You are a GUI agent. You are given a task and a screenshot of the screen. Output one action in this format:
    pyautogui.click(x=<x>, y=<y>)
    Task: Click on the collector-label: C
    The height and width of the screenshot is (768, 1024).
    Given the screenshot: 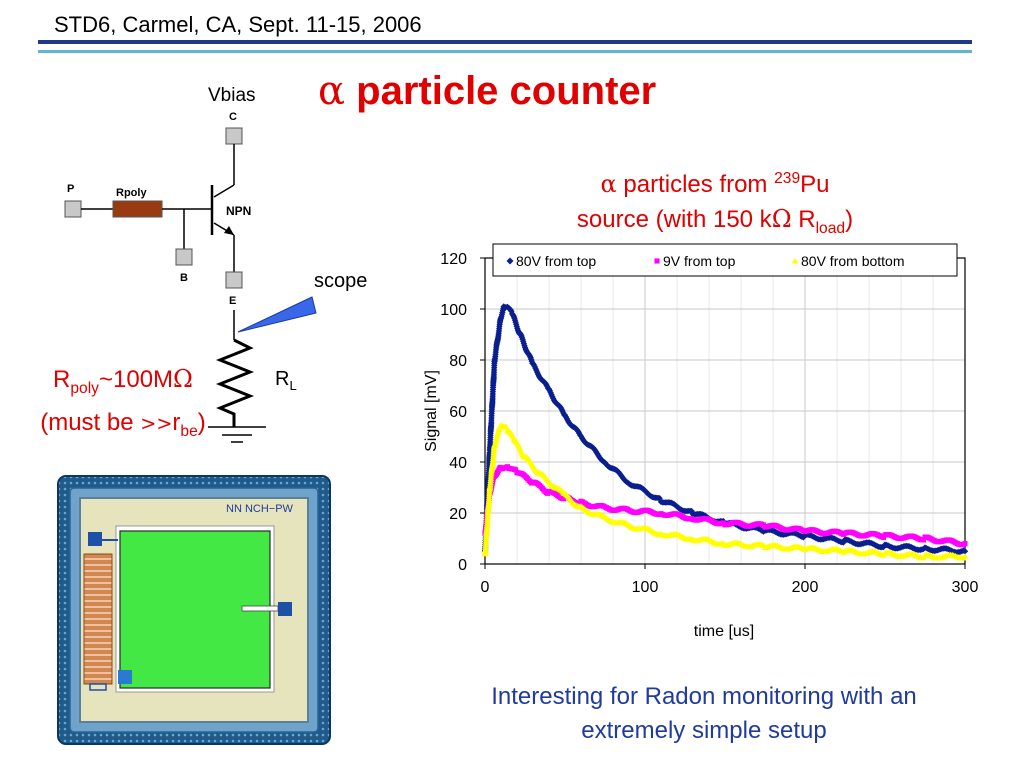 What is the action you would take?
    pyautogui.click(x=233, y=117)
    